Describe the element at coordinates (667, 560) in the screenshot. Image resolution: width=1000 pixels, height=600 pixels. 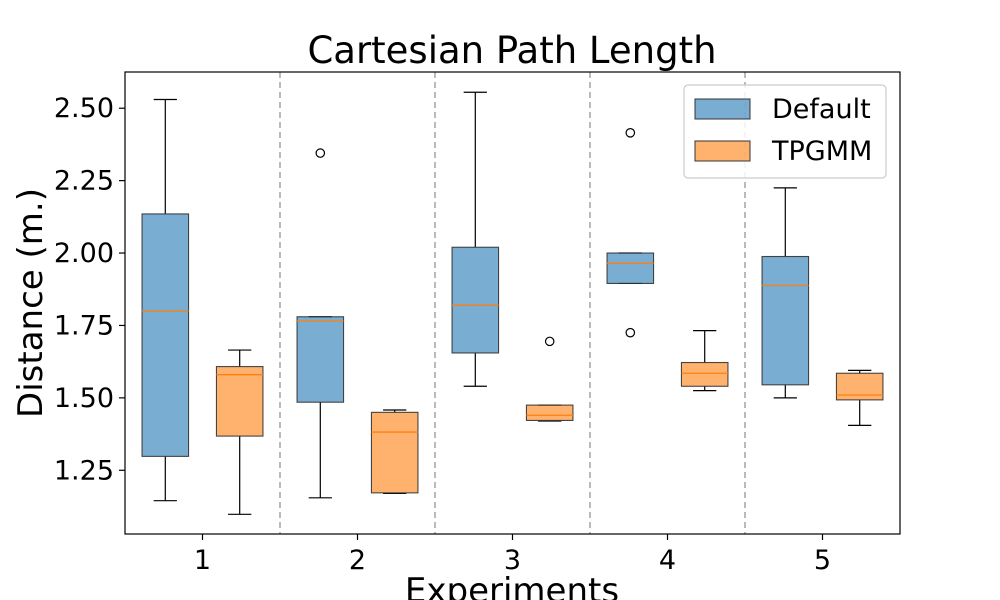
I see `x-tick-label: 4` at that location.